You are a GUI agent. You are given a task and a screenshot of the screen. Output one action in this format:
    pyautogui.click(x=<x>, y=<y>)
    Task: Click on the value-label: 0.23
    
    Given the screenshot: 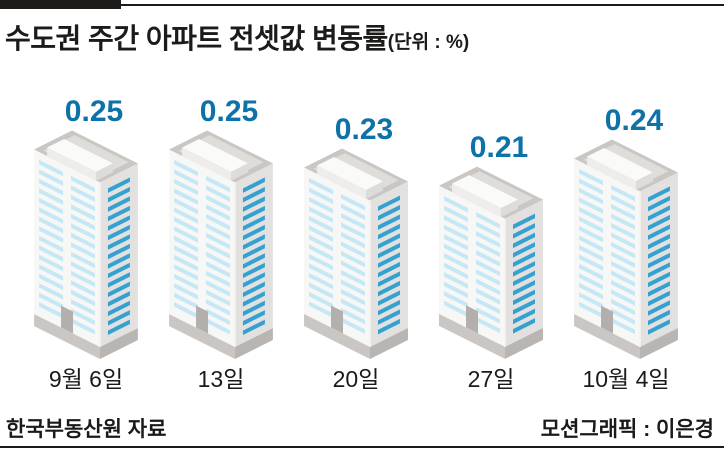 What is the action you would take?
    pyautogui.click(x=364, y=129)
    